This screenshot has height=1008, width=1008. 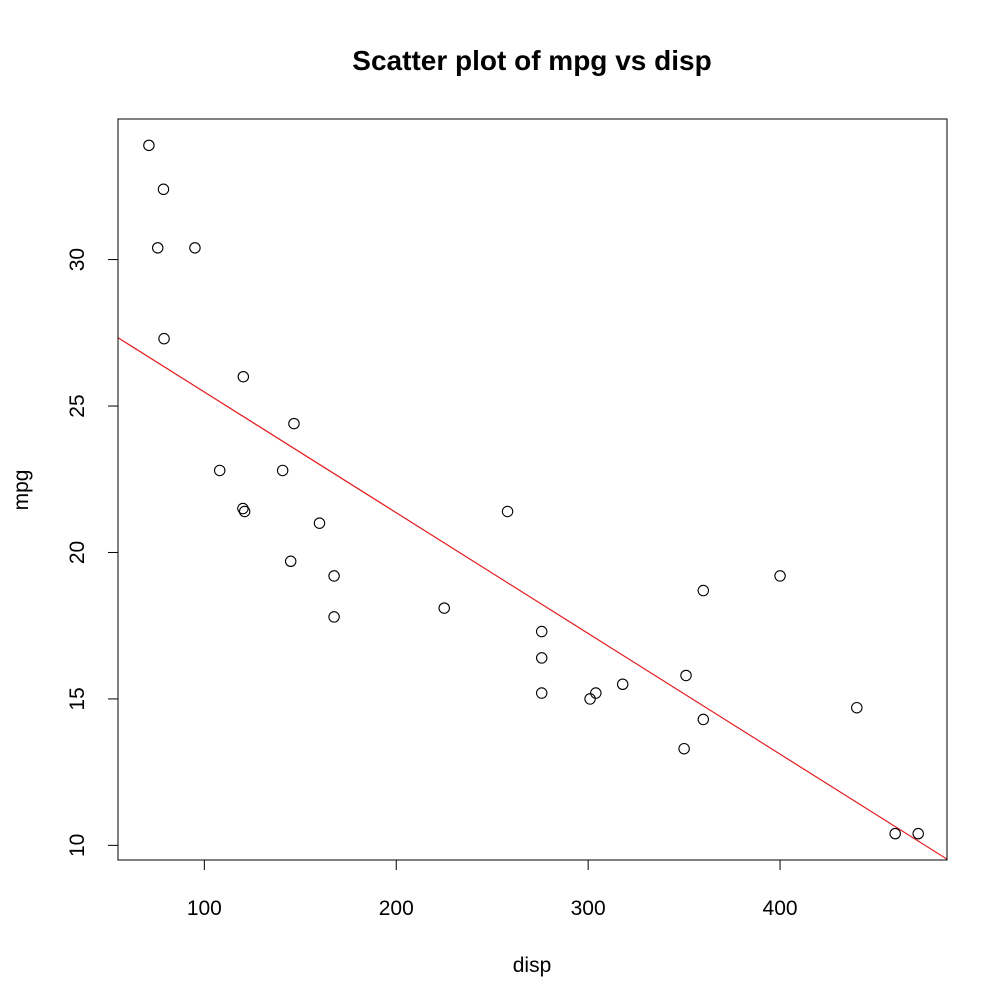 I want to click on y-tick-label: 15, so click(x=77, y=698).